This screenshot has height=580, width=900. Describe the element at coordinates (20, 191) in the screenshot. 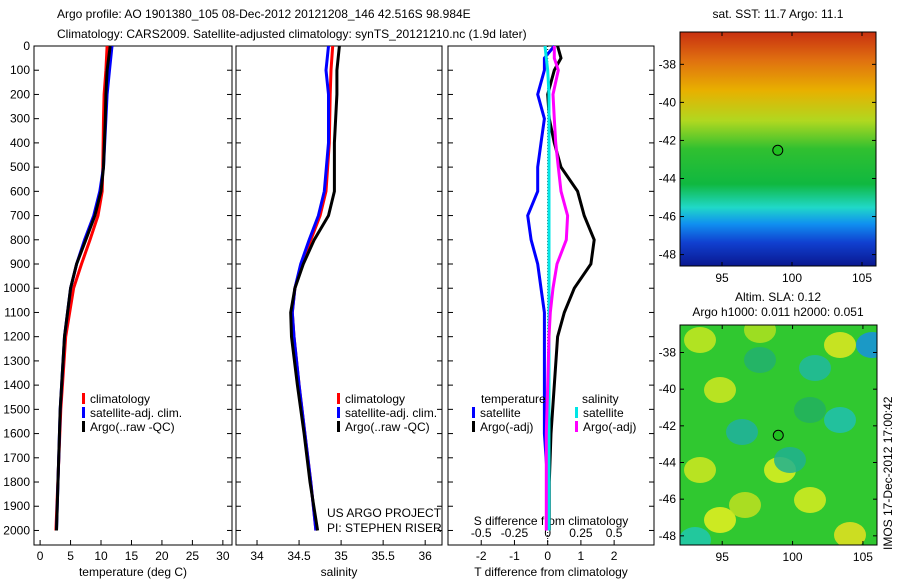

I see `y-tick-label: 600` at that location.